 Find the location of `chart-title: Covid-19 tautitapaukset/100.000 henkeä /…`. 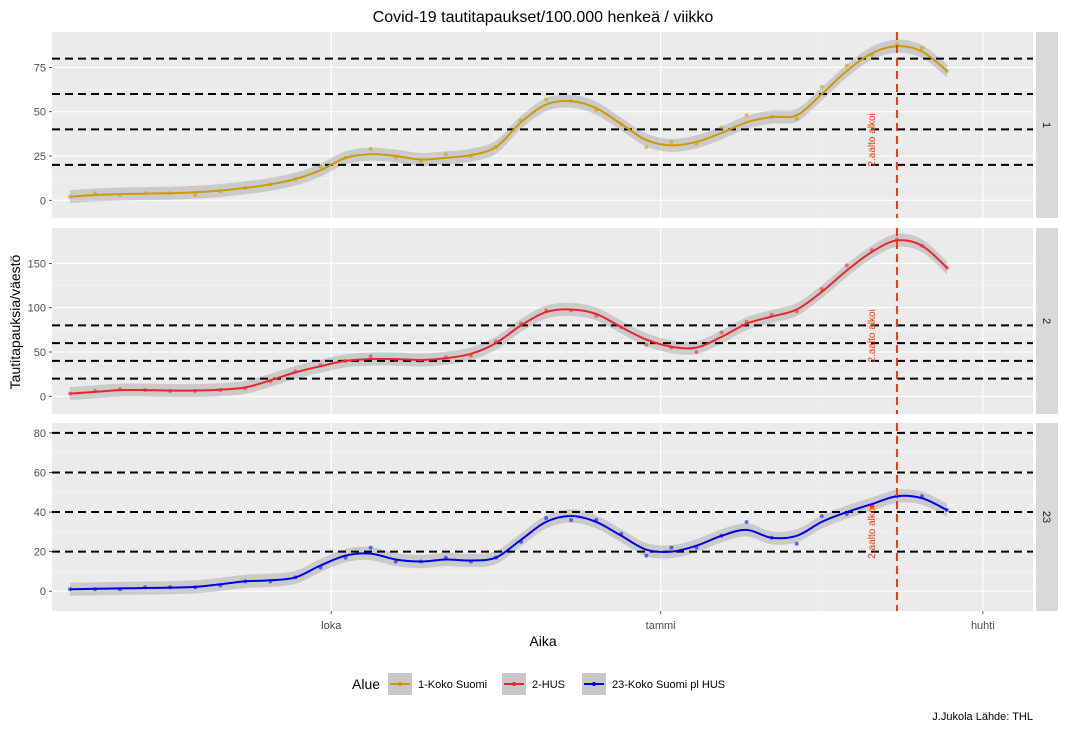

chart-title: Covid-19 tautitapaukset/100.000 henkeä /… is located at coordinates (543, 17).